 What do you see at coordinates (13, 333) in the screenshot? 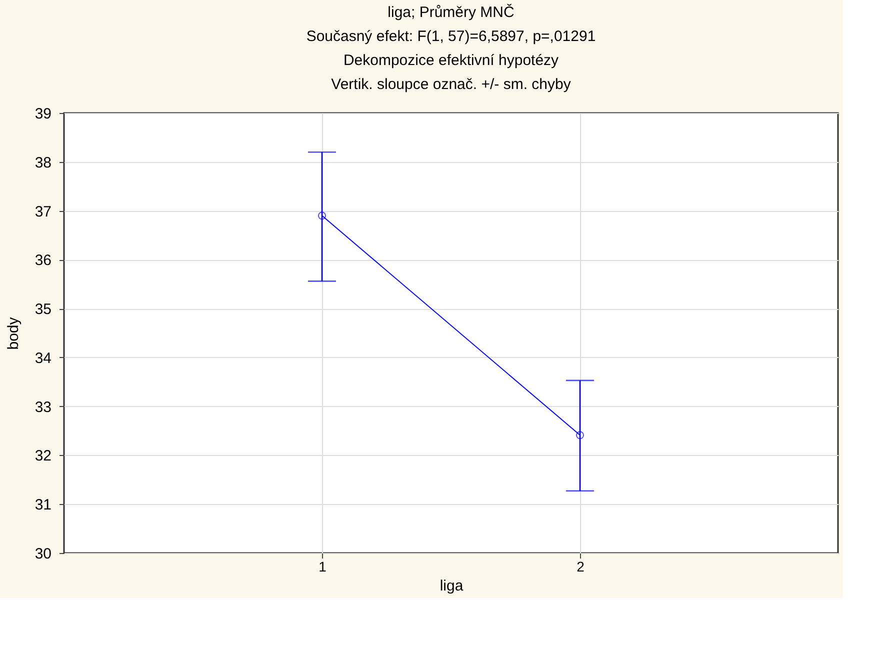
I see `y-axis-title: body` at bounding box center [13, 333].